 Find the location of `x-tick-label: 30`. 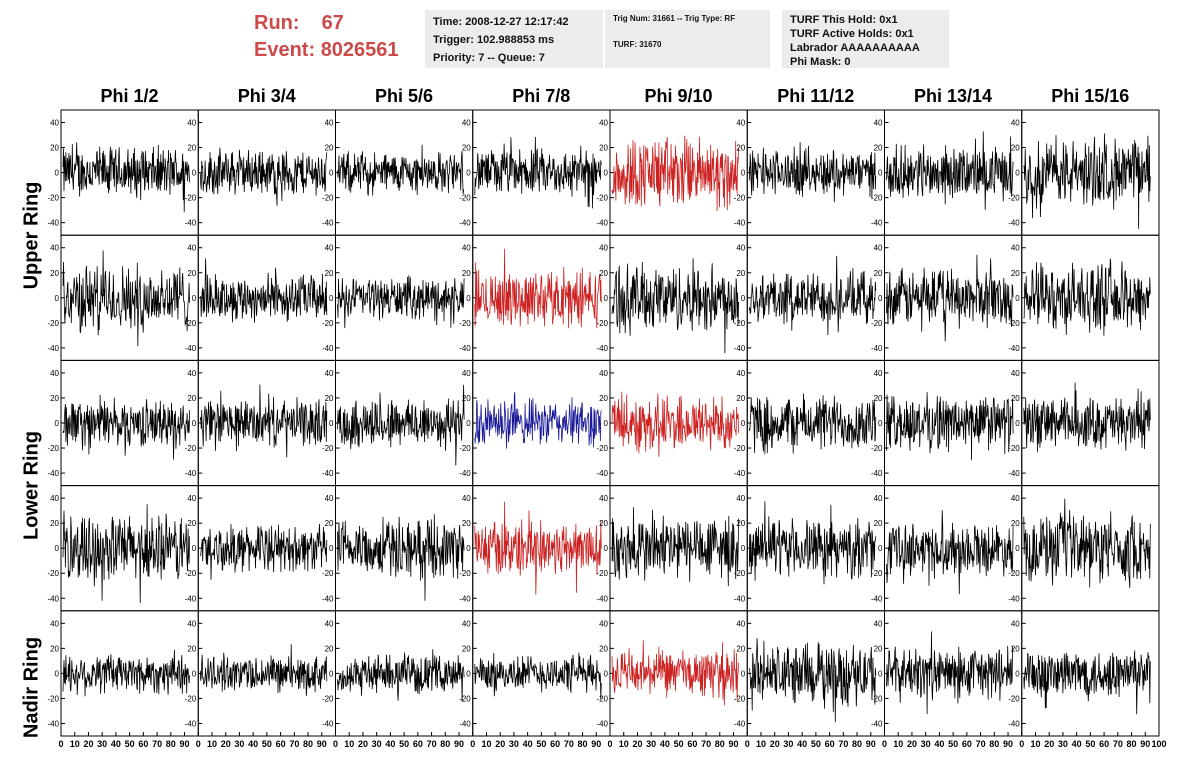

x-tick-label: 30 is located at coordinates (1063, 744).